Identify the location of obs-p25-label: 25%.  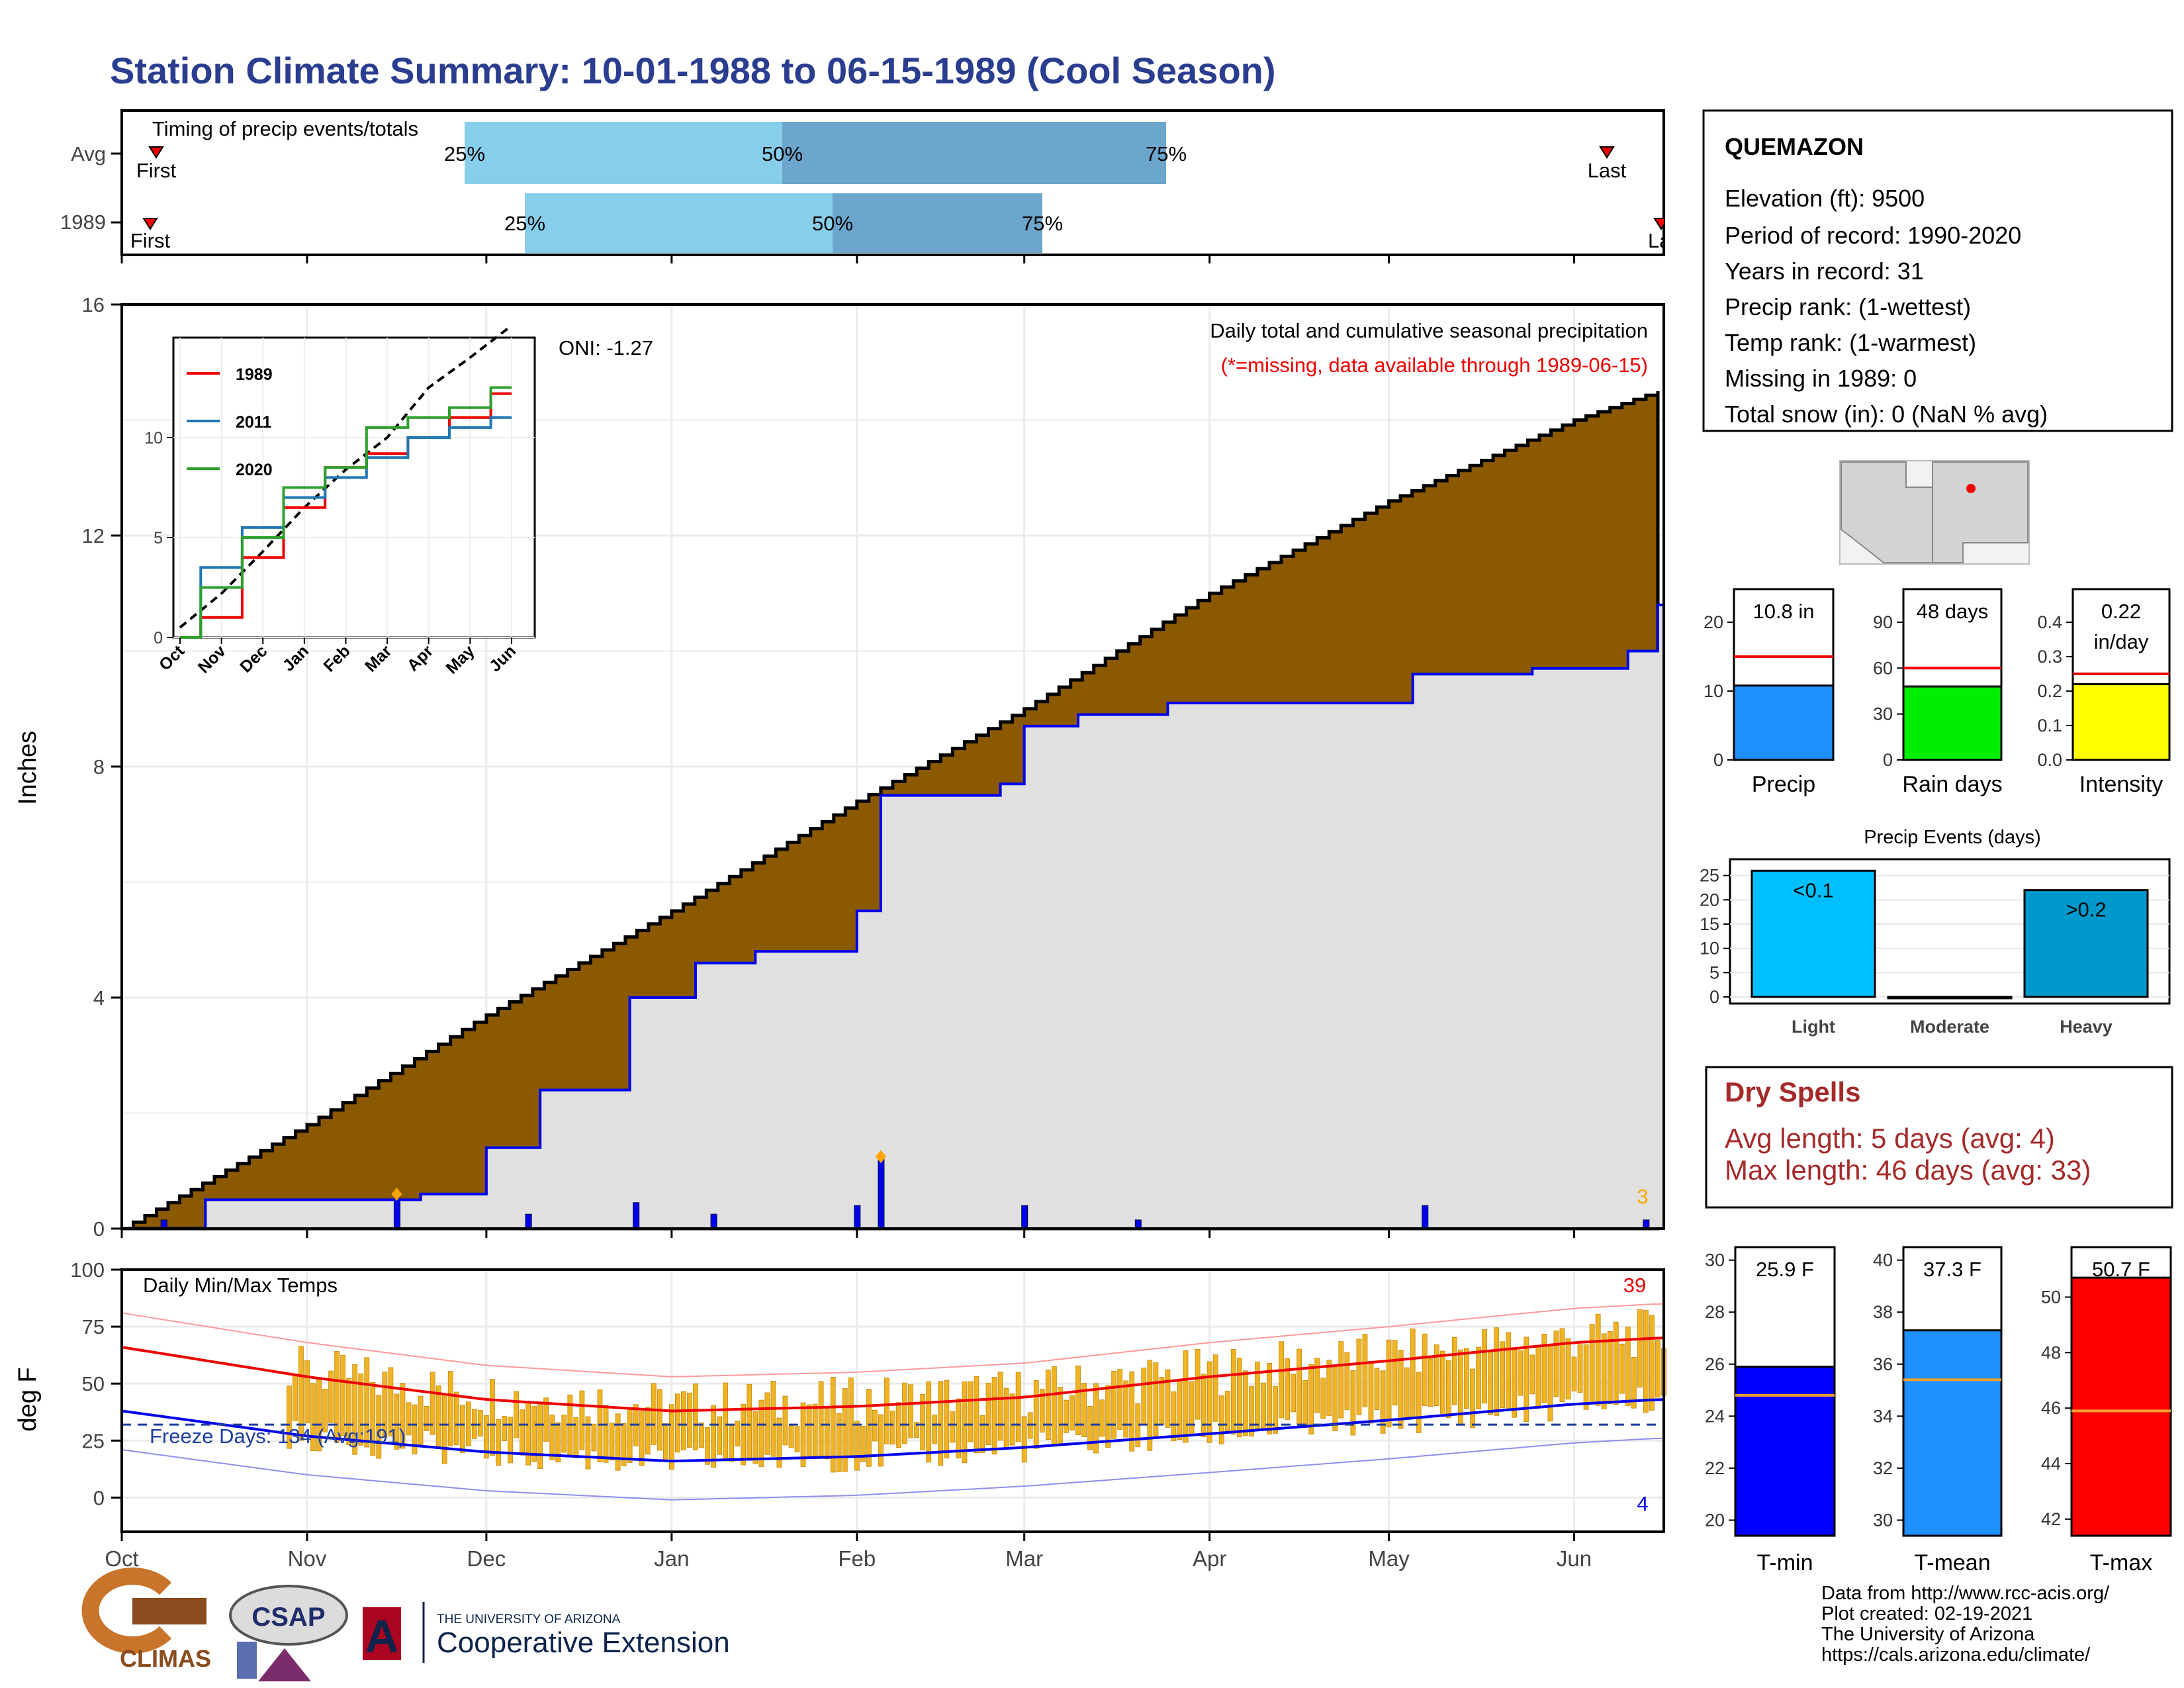
(524, 223).